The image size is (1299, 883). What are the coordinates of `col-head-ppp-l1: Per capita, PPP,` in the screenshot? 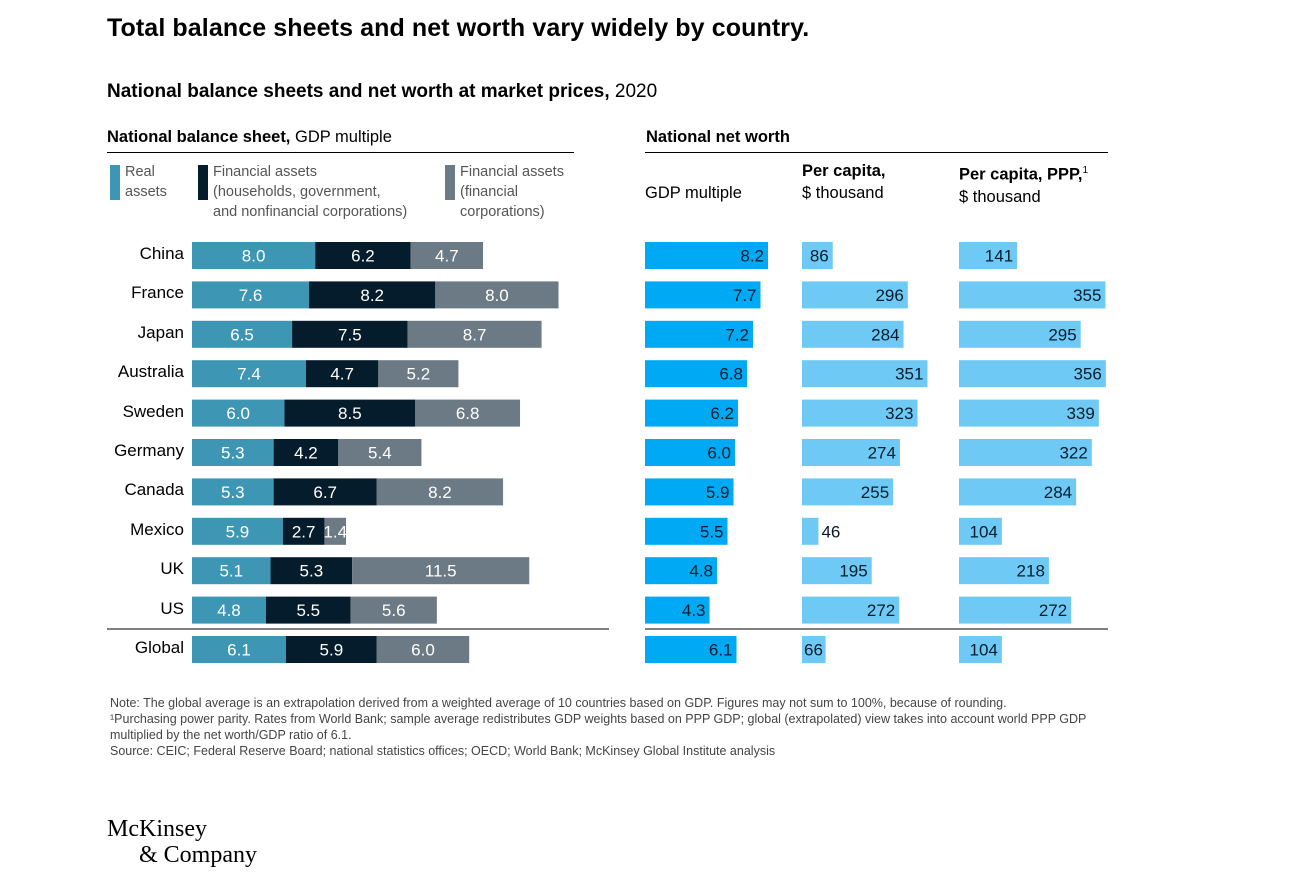 It's located at (1021, 174).